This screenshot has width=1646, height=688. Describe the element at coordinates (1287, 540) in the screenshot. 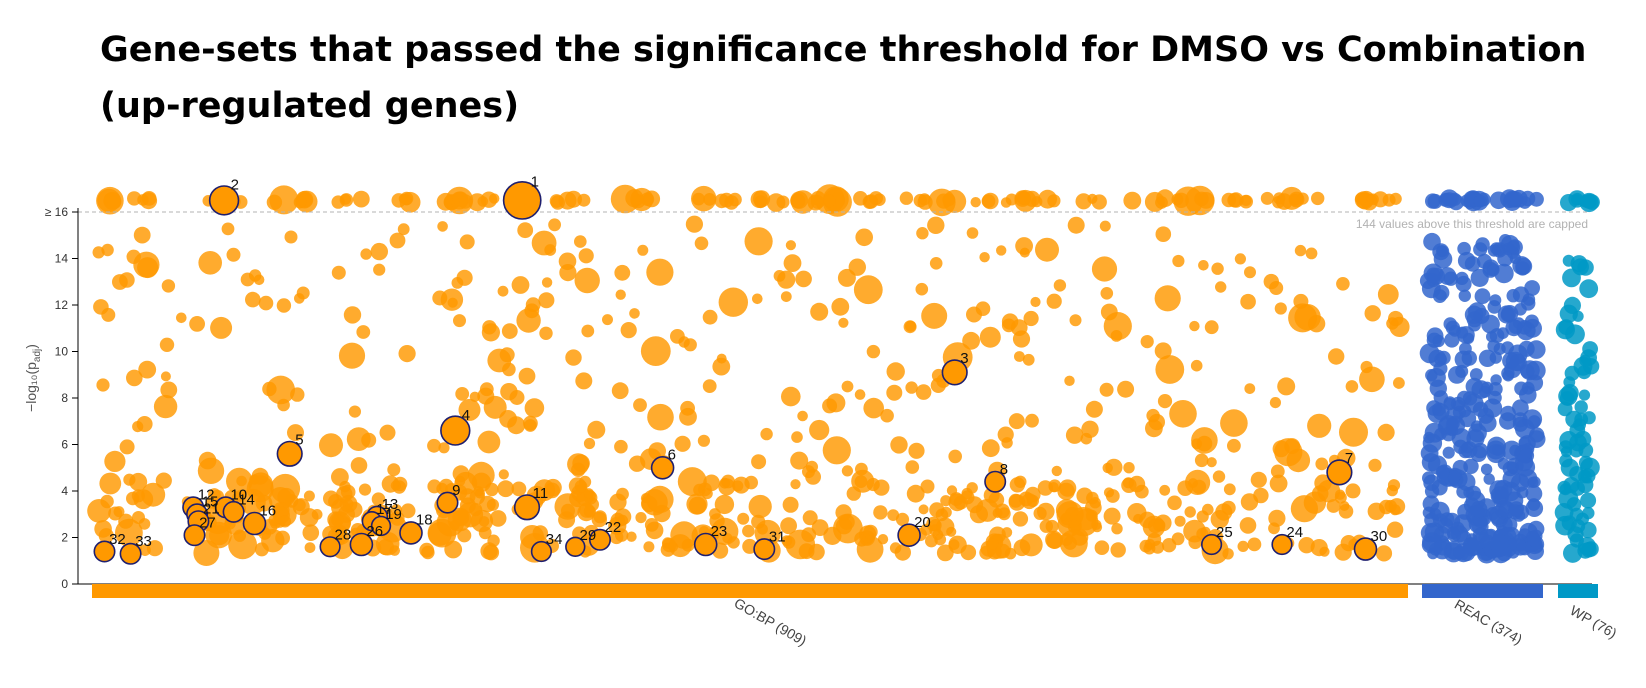

I see `highlight-point-24: 24` at that location.